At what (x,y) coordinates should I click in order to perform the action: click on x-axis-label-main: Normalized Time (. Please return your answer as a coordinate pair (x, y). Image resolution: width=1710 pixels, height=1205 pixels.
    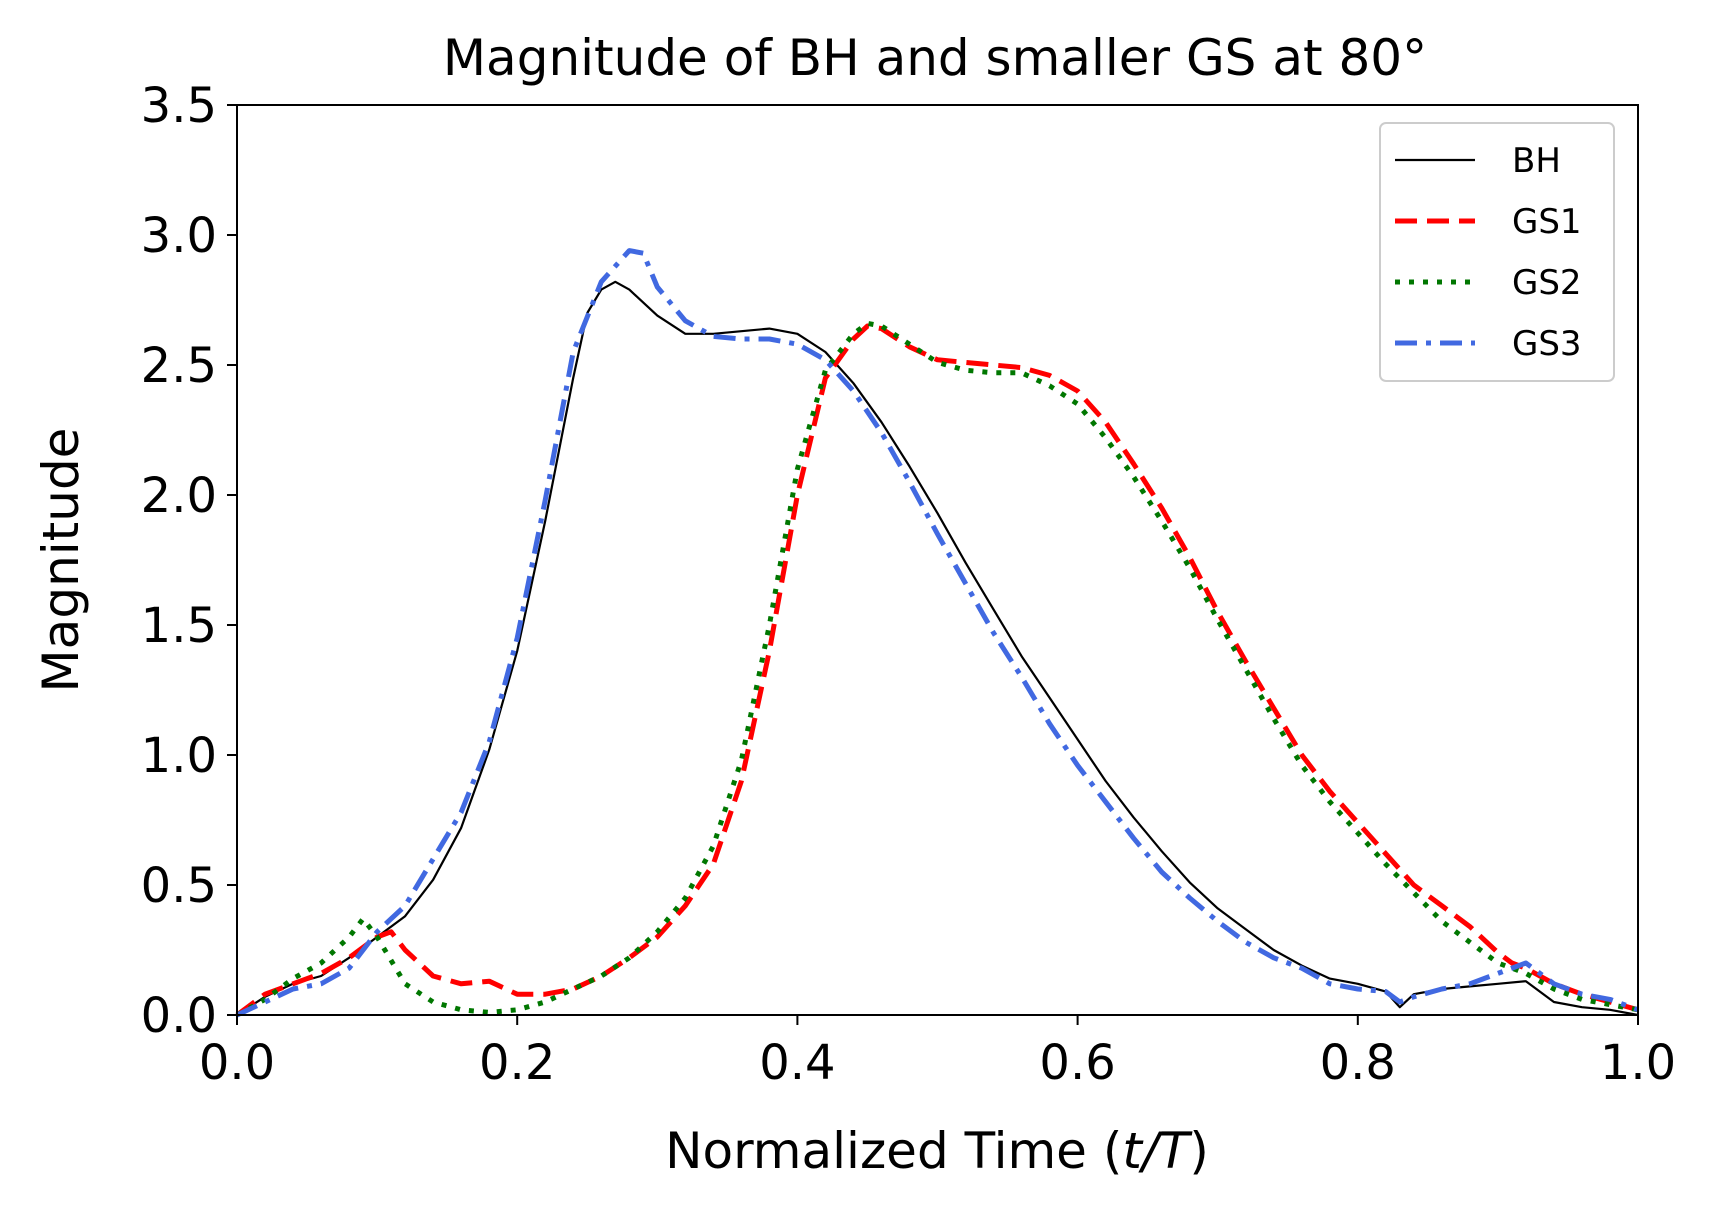
    Looking at the image, I should click on (893, 1151).